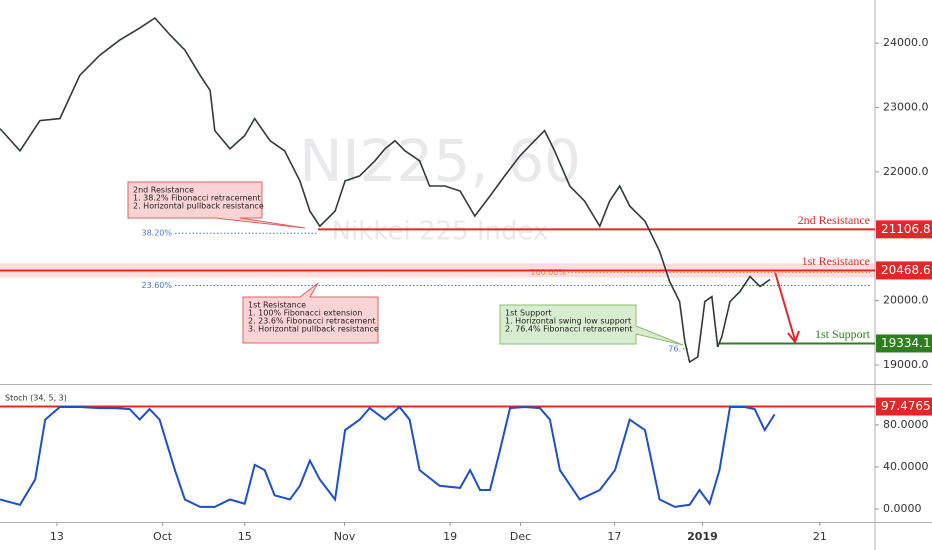  What do you see at coordinates (313, 329) in the screenshot?
I see `callout-line: 3. Horizontal pullback resistance` at bounding box center [313, 329].